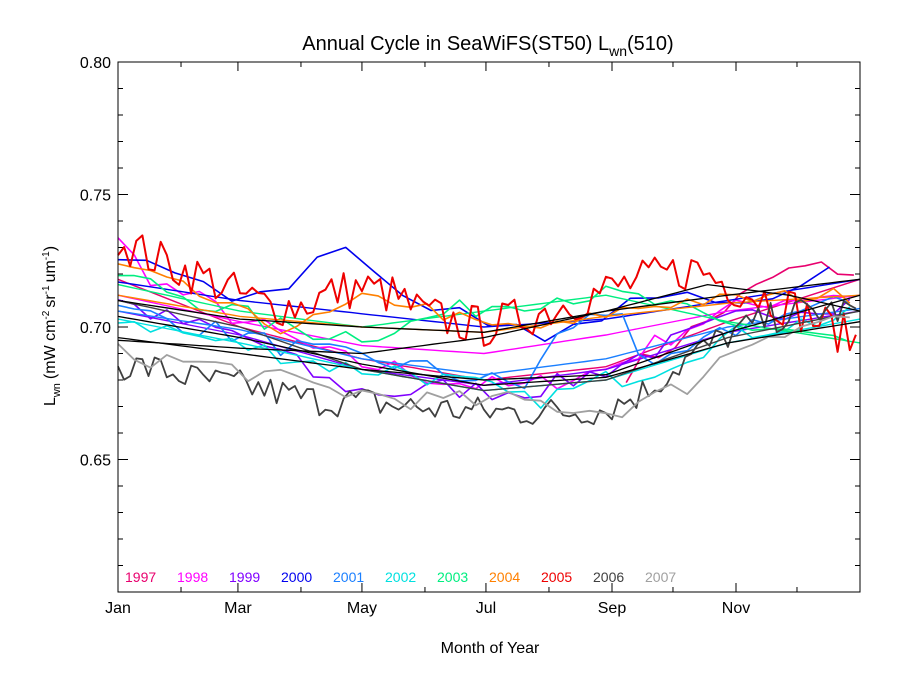 The height and width of the screenshot is (675, 900). What do you see at coordinates (362, 608) in the screenshot?
I see `x-tick-label: May` at bounding box center [362, 608].